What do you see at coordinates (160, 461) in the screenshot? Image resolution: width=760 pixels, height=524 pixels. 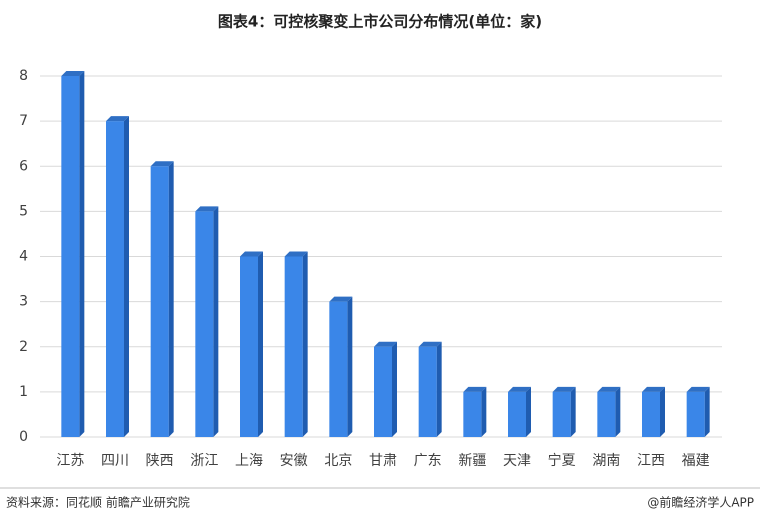 I see `x-tick-label: 陕西` at bounding box center [160, 461].